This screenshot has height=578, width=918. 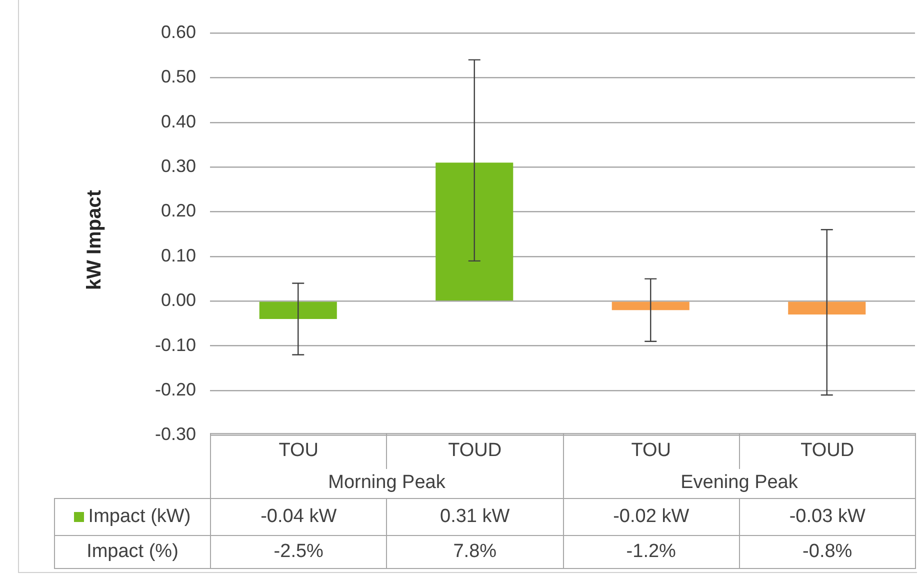 I want to click on y-tick-label: 0.50, so click(x=178, y=76).